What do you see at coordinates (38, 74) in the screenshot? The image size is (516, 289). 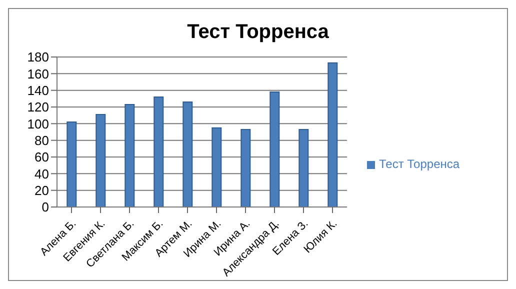 I see `y-tick-label: 160` at bounding box center [38, 74].